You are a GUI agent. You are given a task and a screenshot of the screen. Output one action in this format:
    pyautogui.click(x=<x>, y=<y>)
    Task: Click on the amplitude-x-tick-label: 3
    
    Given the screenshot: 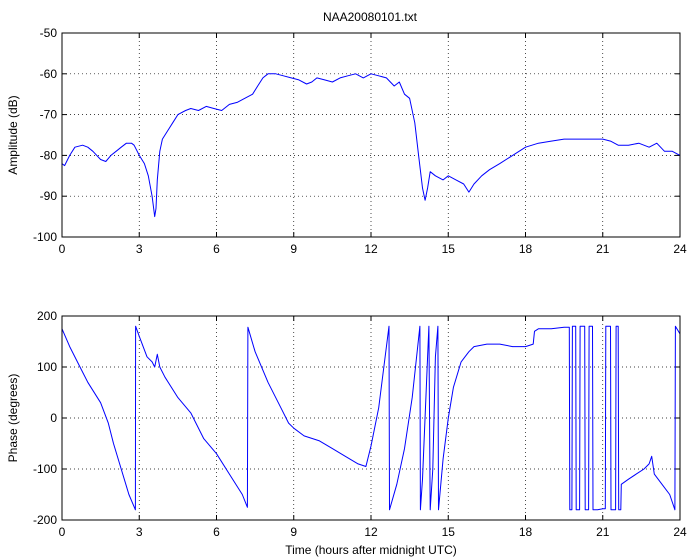 What is the action you would take?
    pyautogui.click(x=139, y=249)
    